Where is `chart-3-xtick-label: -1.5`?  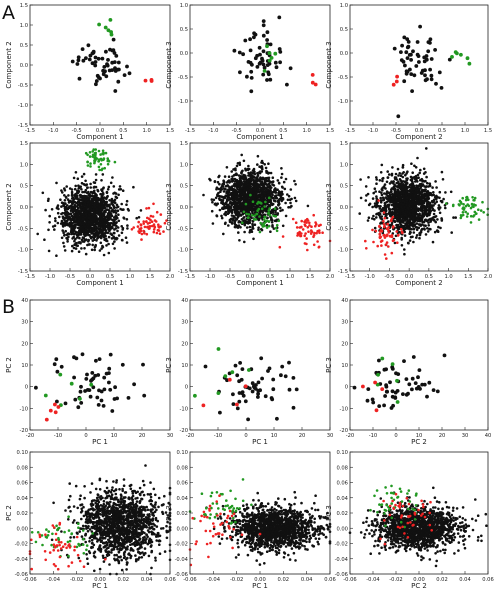 chart-3-xtick-label: -1.5 is located at coordinates (350, 131).